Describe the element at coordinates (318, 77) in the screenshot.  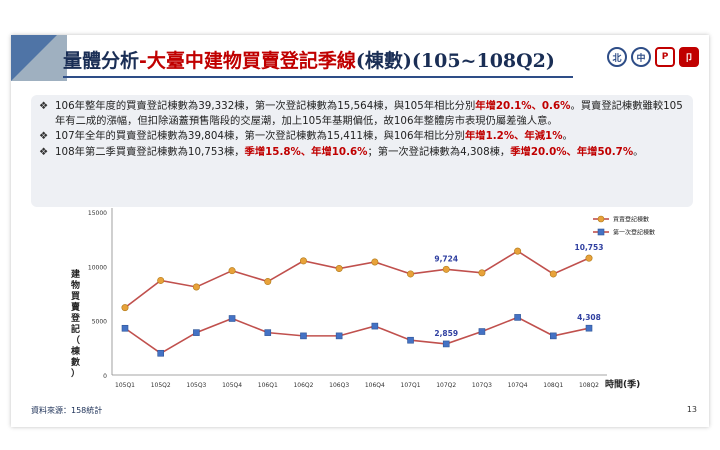
I see `title-underline` at that location.